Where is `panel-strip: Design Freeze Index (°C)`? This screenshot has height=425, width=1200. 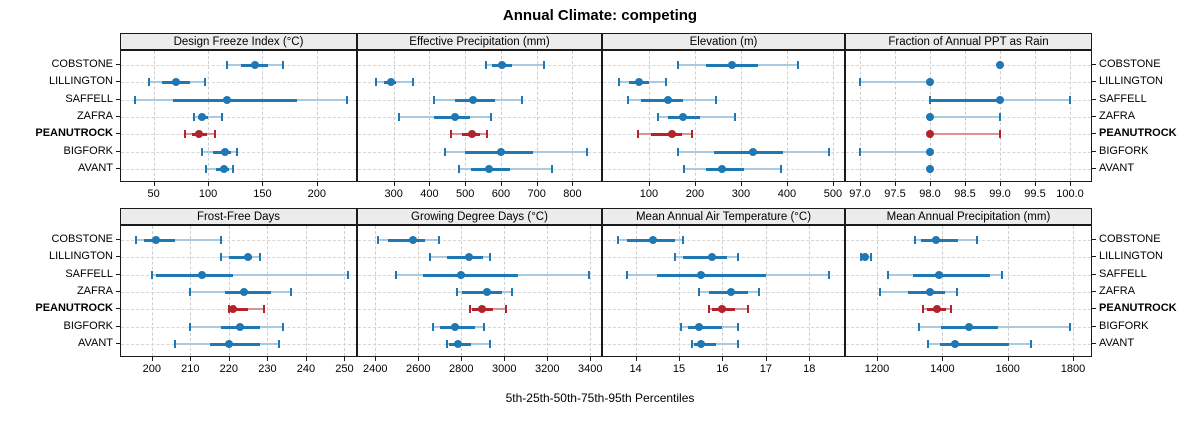 panel-strip: Design Freeze Index (°C) is located at coordinates (238, 41).